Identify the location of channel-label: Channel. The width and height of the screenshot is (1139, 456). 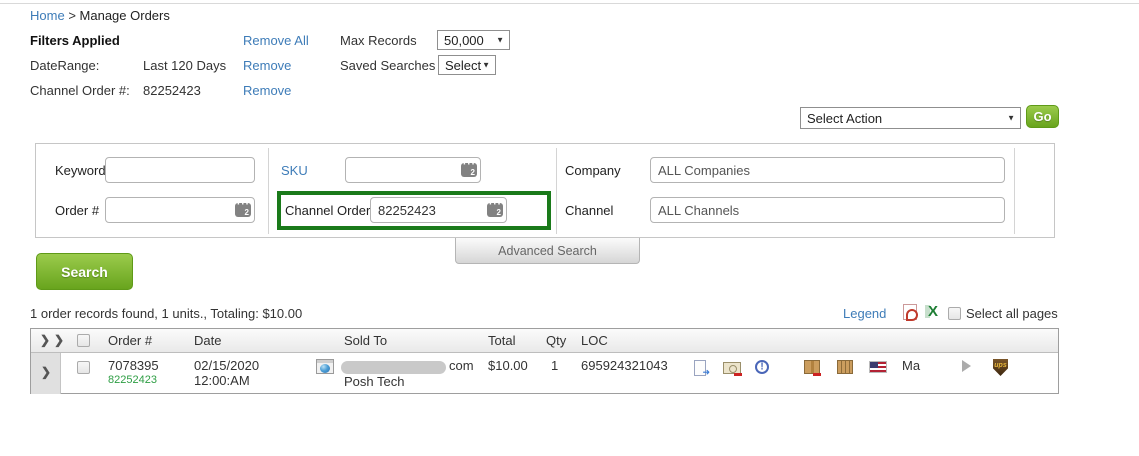
(589, 210).